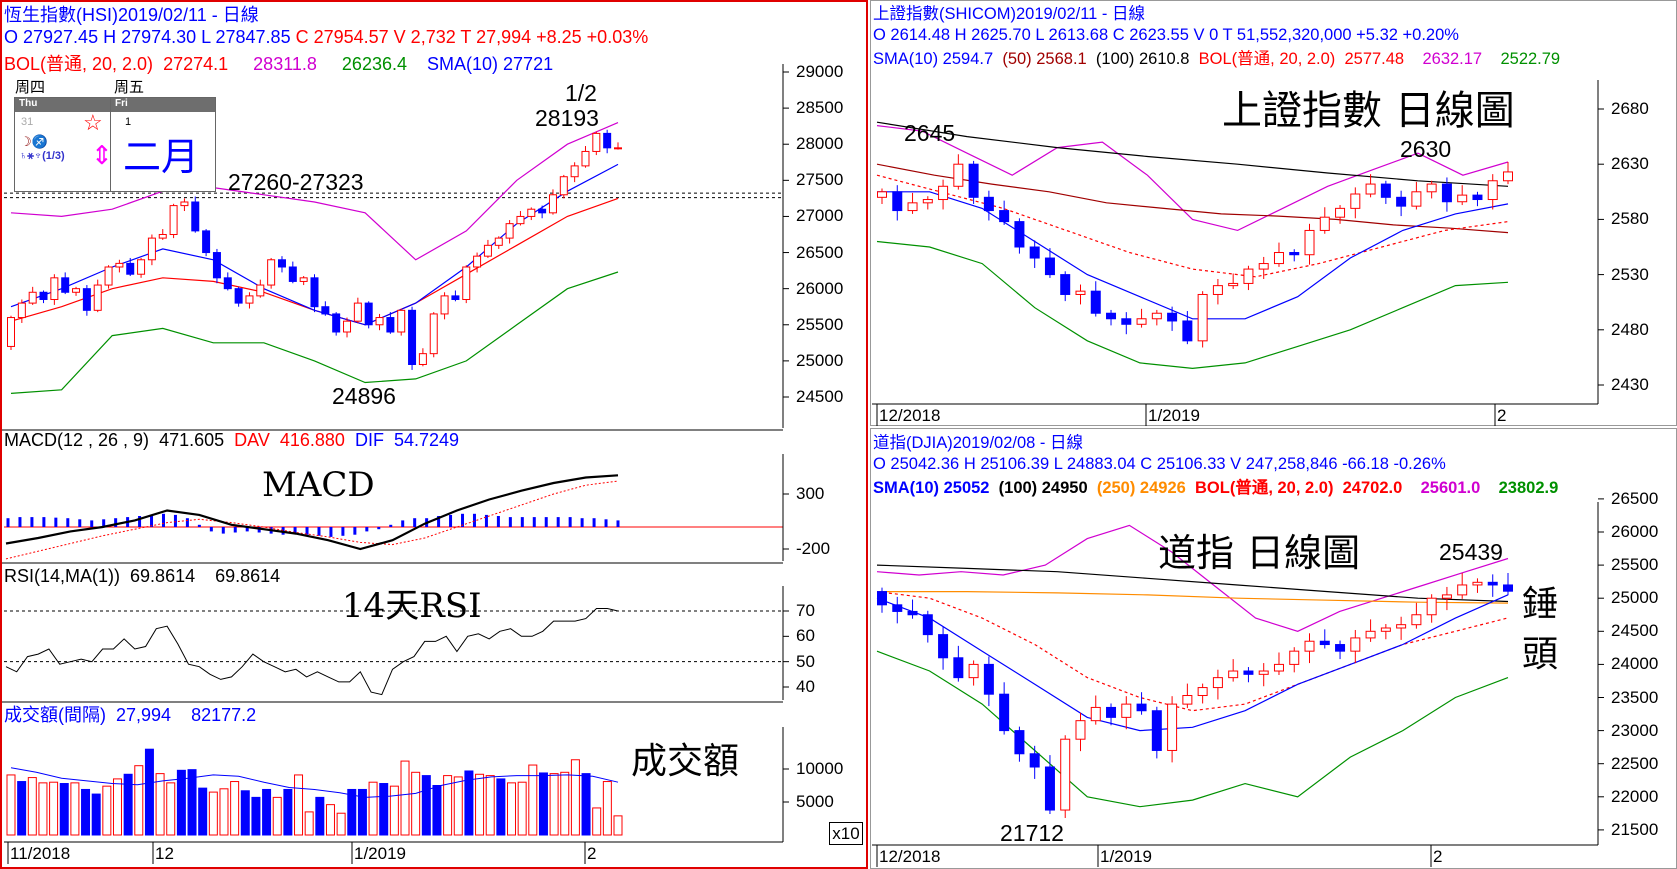 This screenshot has width=1677, height=869. Describe the element at coordinates (1471, 552) in the screenshot. I see `djia-high: 25439` at that location.